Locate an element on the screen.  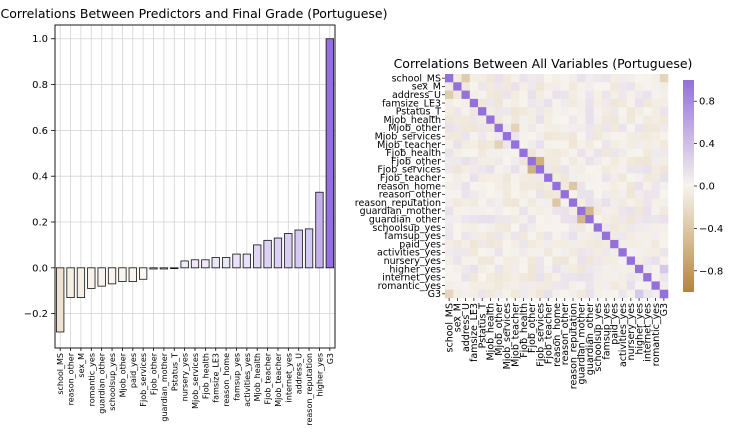
bar-xtick-label: Mjob_other is located at coordinates (122, 374).